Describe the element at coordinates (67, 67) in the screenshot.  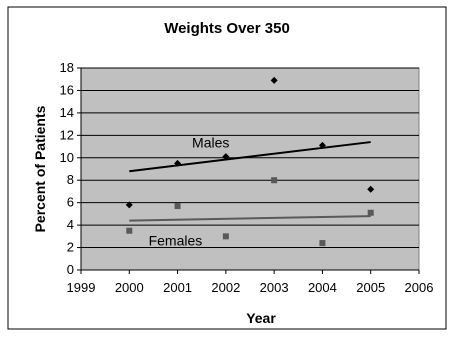
I see `y-tick-label: 18` at that location.